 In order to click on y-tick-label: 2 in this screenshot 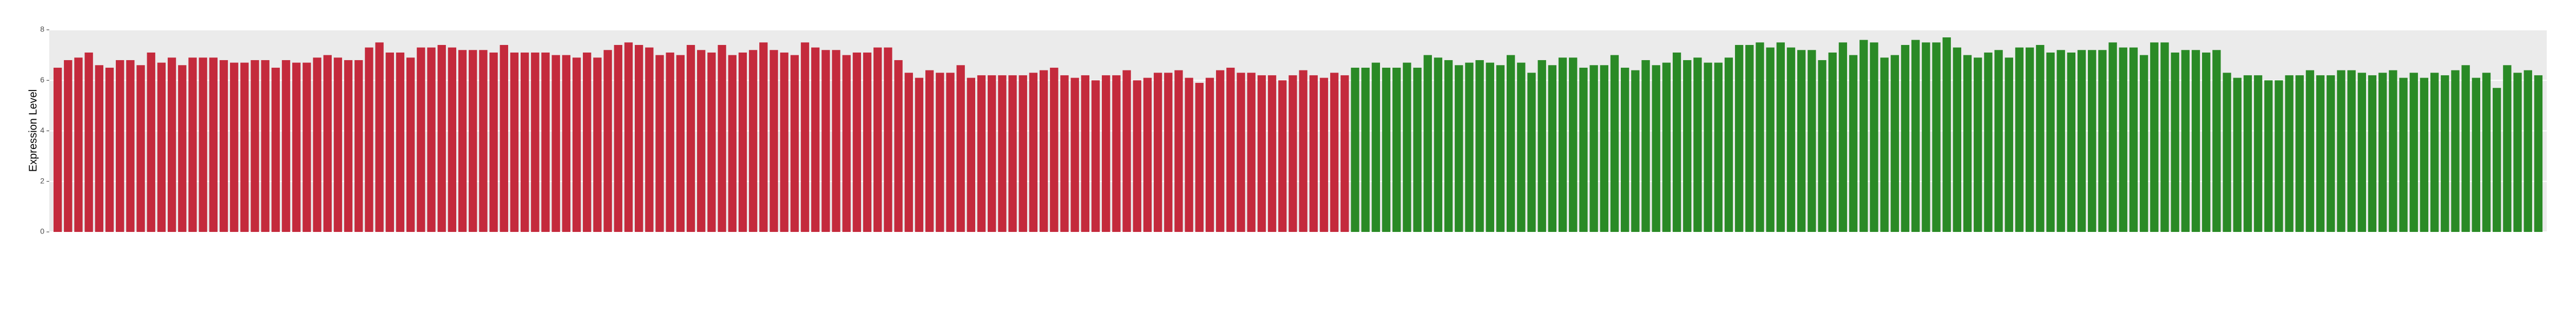, I will do `click(42, 180)`.